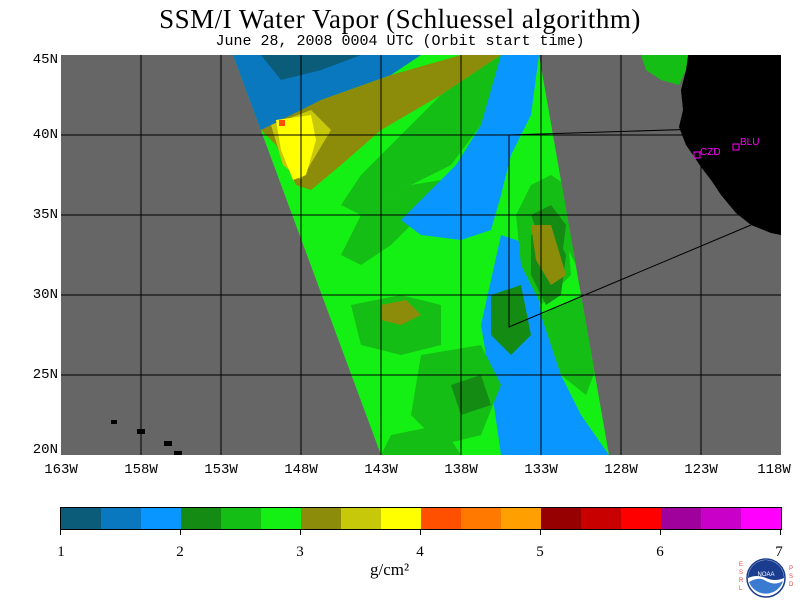 Image resolution: width=800 pixels, height=600 pixels. Describe the element at coordinates (741, 573) in the screenshot. I see `logo-esrl-s: S` at that location.